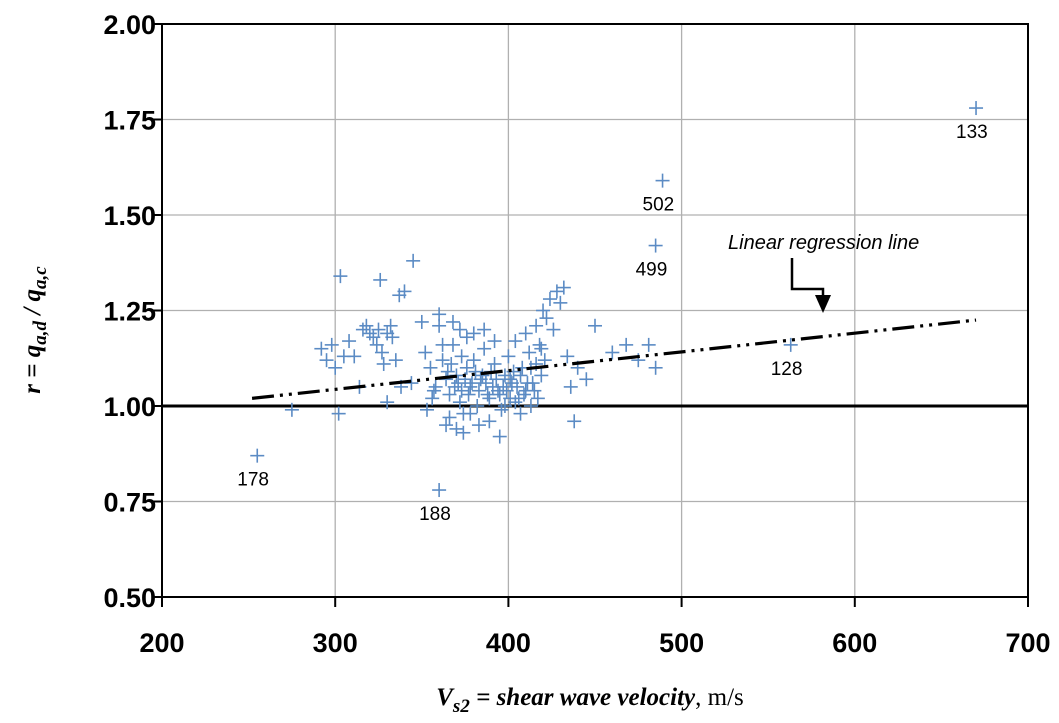  I want to click on x-tick-label: 600, so click(854, 643).